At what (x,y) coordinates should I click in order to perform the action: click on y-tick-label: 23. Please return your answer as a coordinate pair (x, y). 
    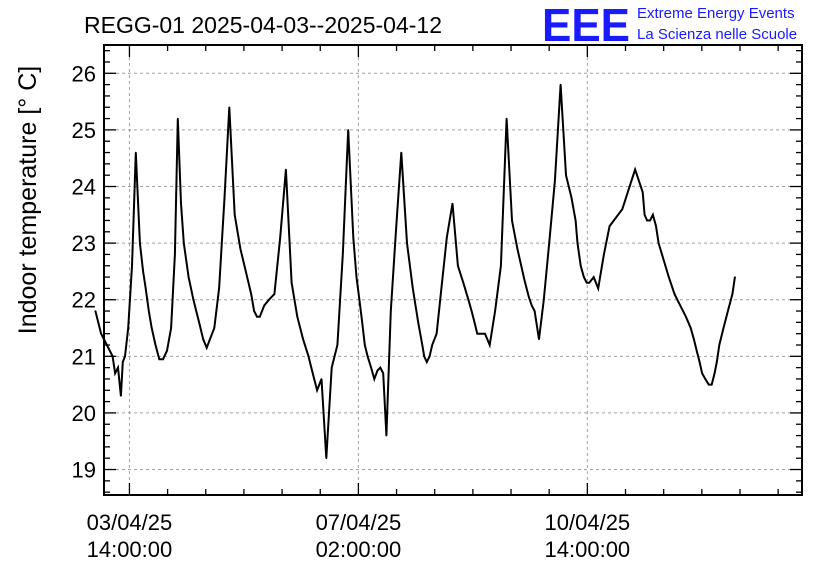
    Looking at the image, I should click on (84, 243).